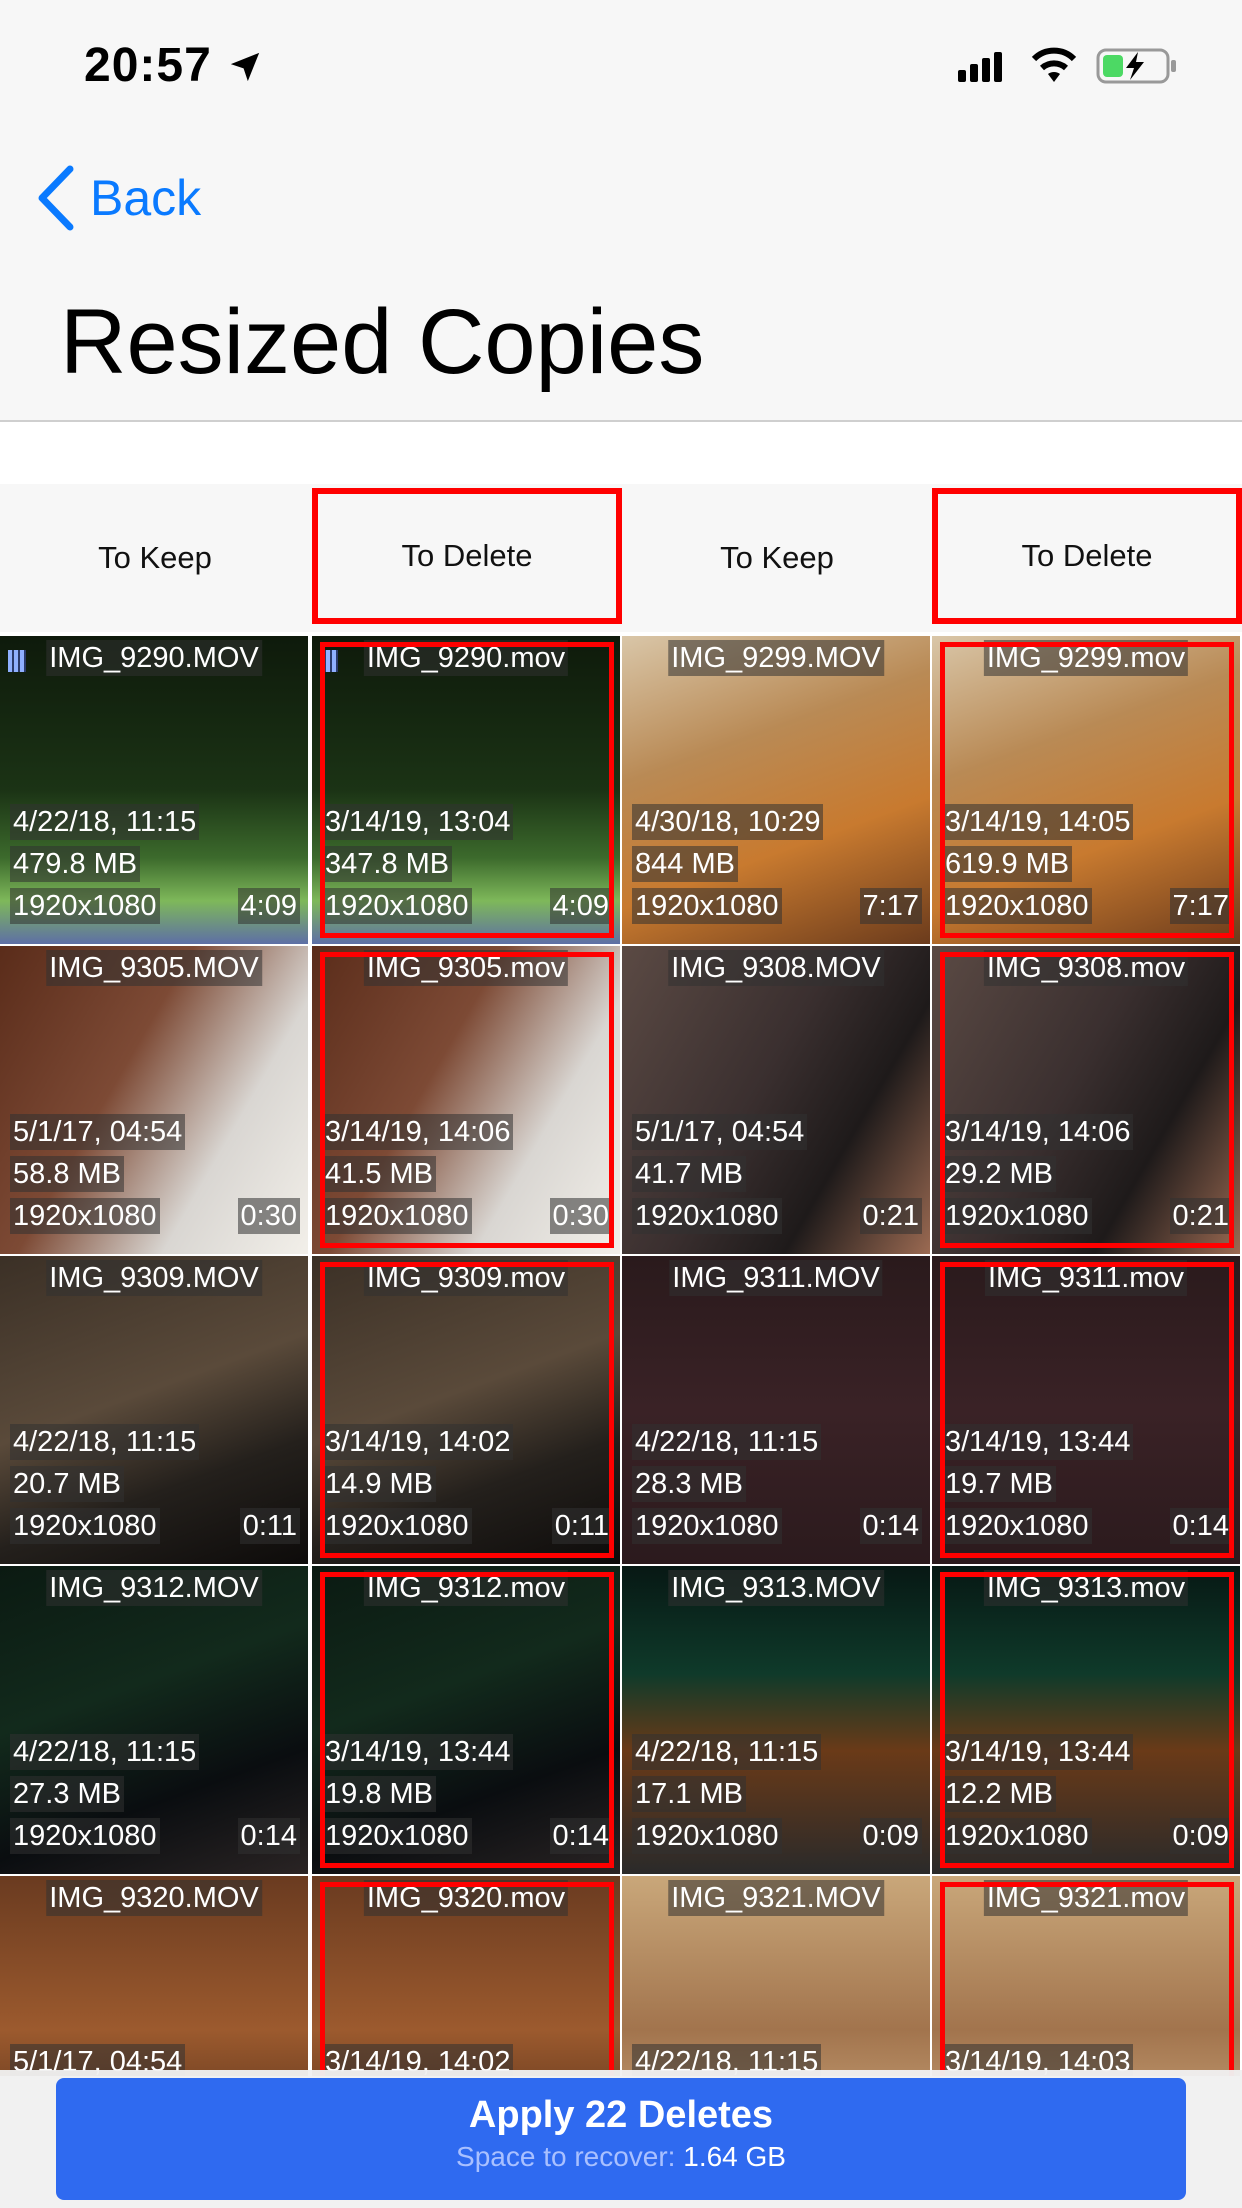 This screenshot has height=2208, width=1242. Describe the element at coordinates (154, 1898) in the screenshot. I see `file-name: IMG_9320.MOV` at that location.